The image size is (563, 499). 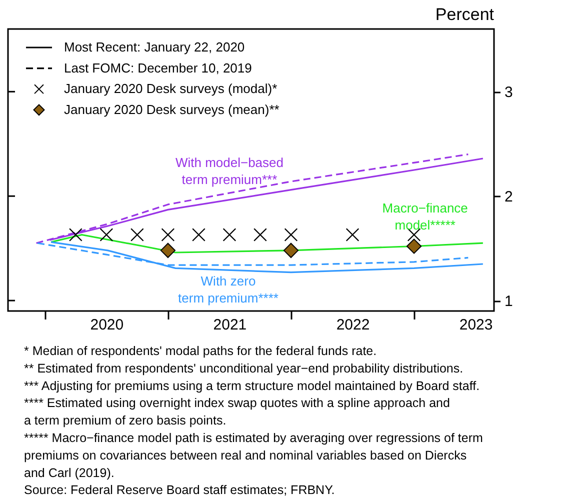 I want to click on annotation: Most Recent: January 22, 2020, so click(x=154, y=47).